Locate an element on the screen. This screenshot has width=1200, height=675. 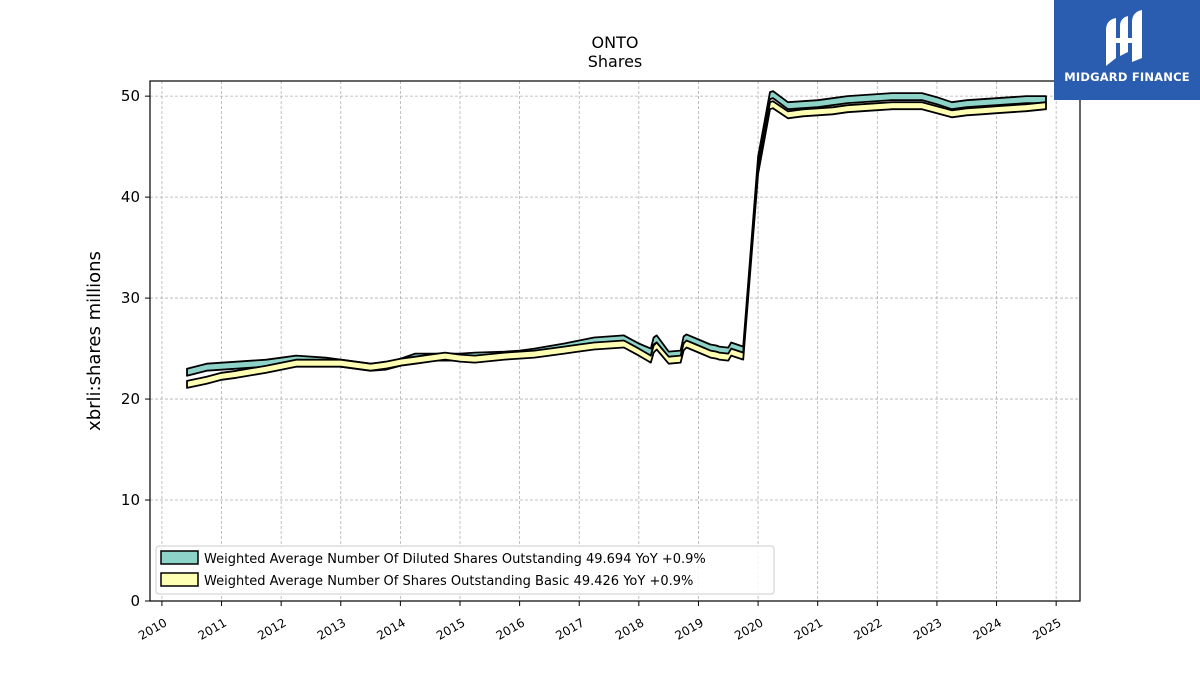
logo-text: MIDGARD FINANCE is located at coordinates (1127, 77).